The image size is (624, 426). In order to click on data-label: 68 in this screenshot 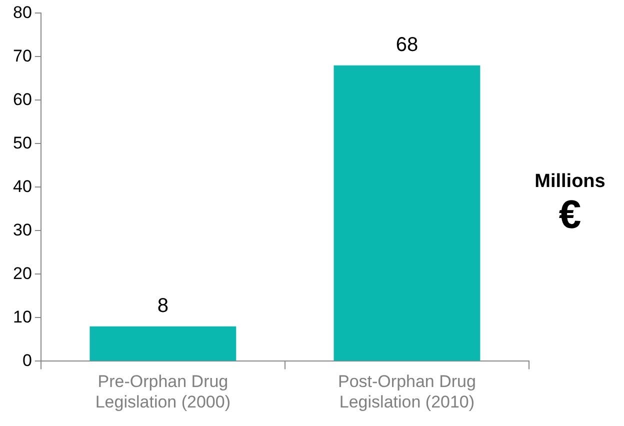, I will do `click(407, 45)`.